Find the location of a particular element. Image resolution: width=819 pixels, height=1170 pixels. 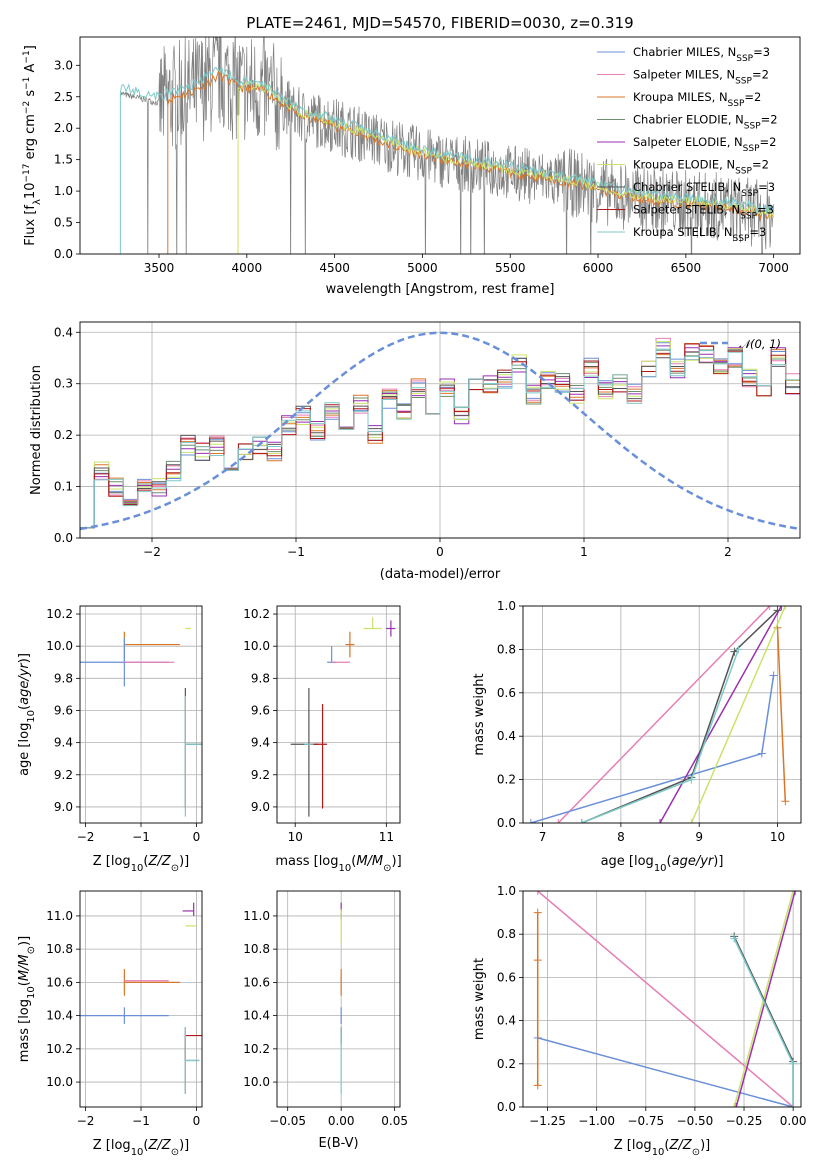

x-tick-label: −1.00 is located at coordinates (596, 1121).